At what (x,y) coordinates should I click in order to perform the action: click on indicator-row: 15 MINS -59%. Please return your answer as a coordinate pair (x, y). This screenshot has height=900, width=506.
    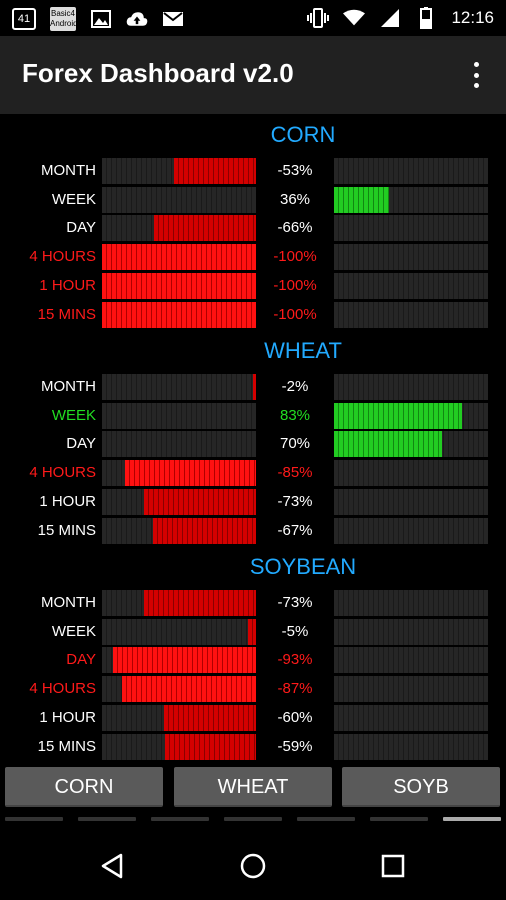
    Looking at the image, I should click on (253, 747).